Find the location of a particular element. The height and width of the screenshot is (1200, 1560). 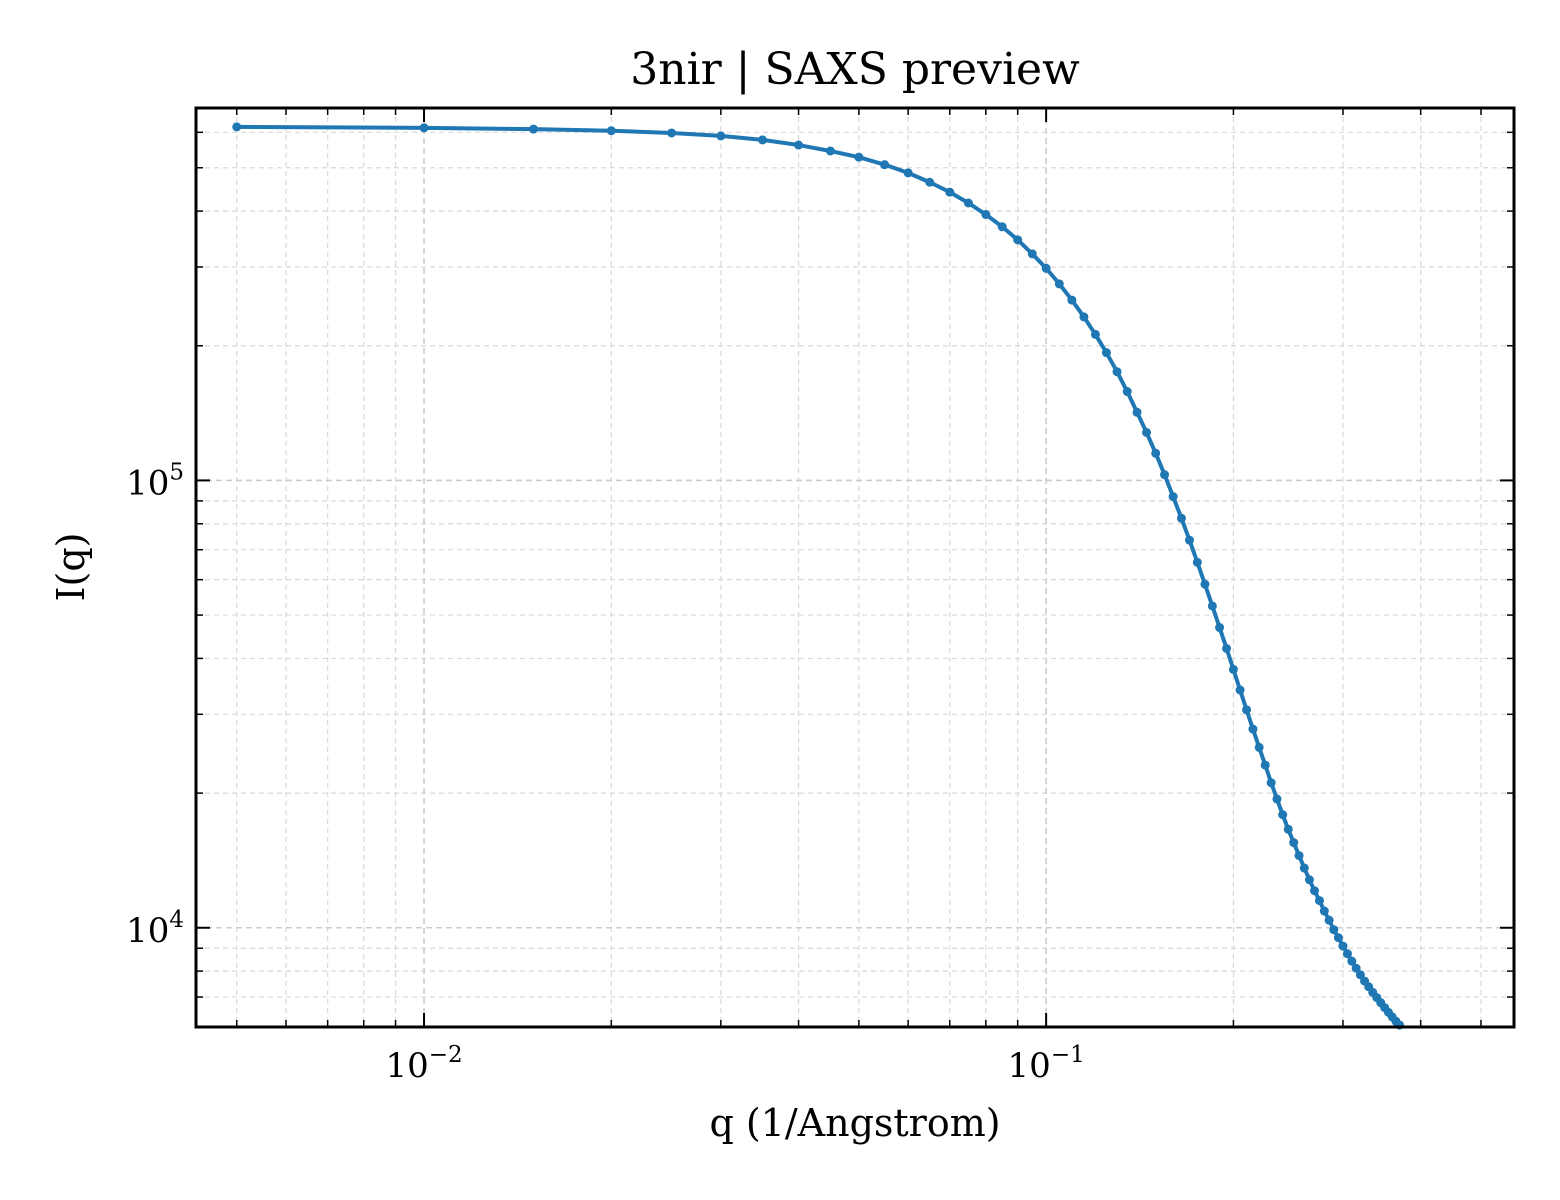

x-tick-label: 10⁻¹ is located at coordinates (1046, 1064).